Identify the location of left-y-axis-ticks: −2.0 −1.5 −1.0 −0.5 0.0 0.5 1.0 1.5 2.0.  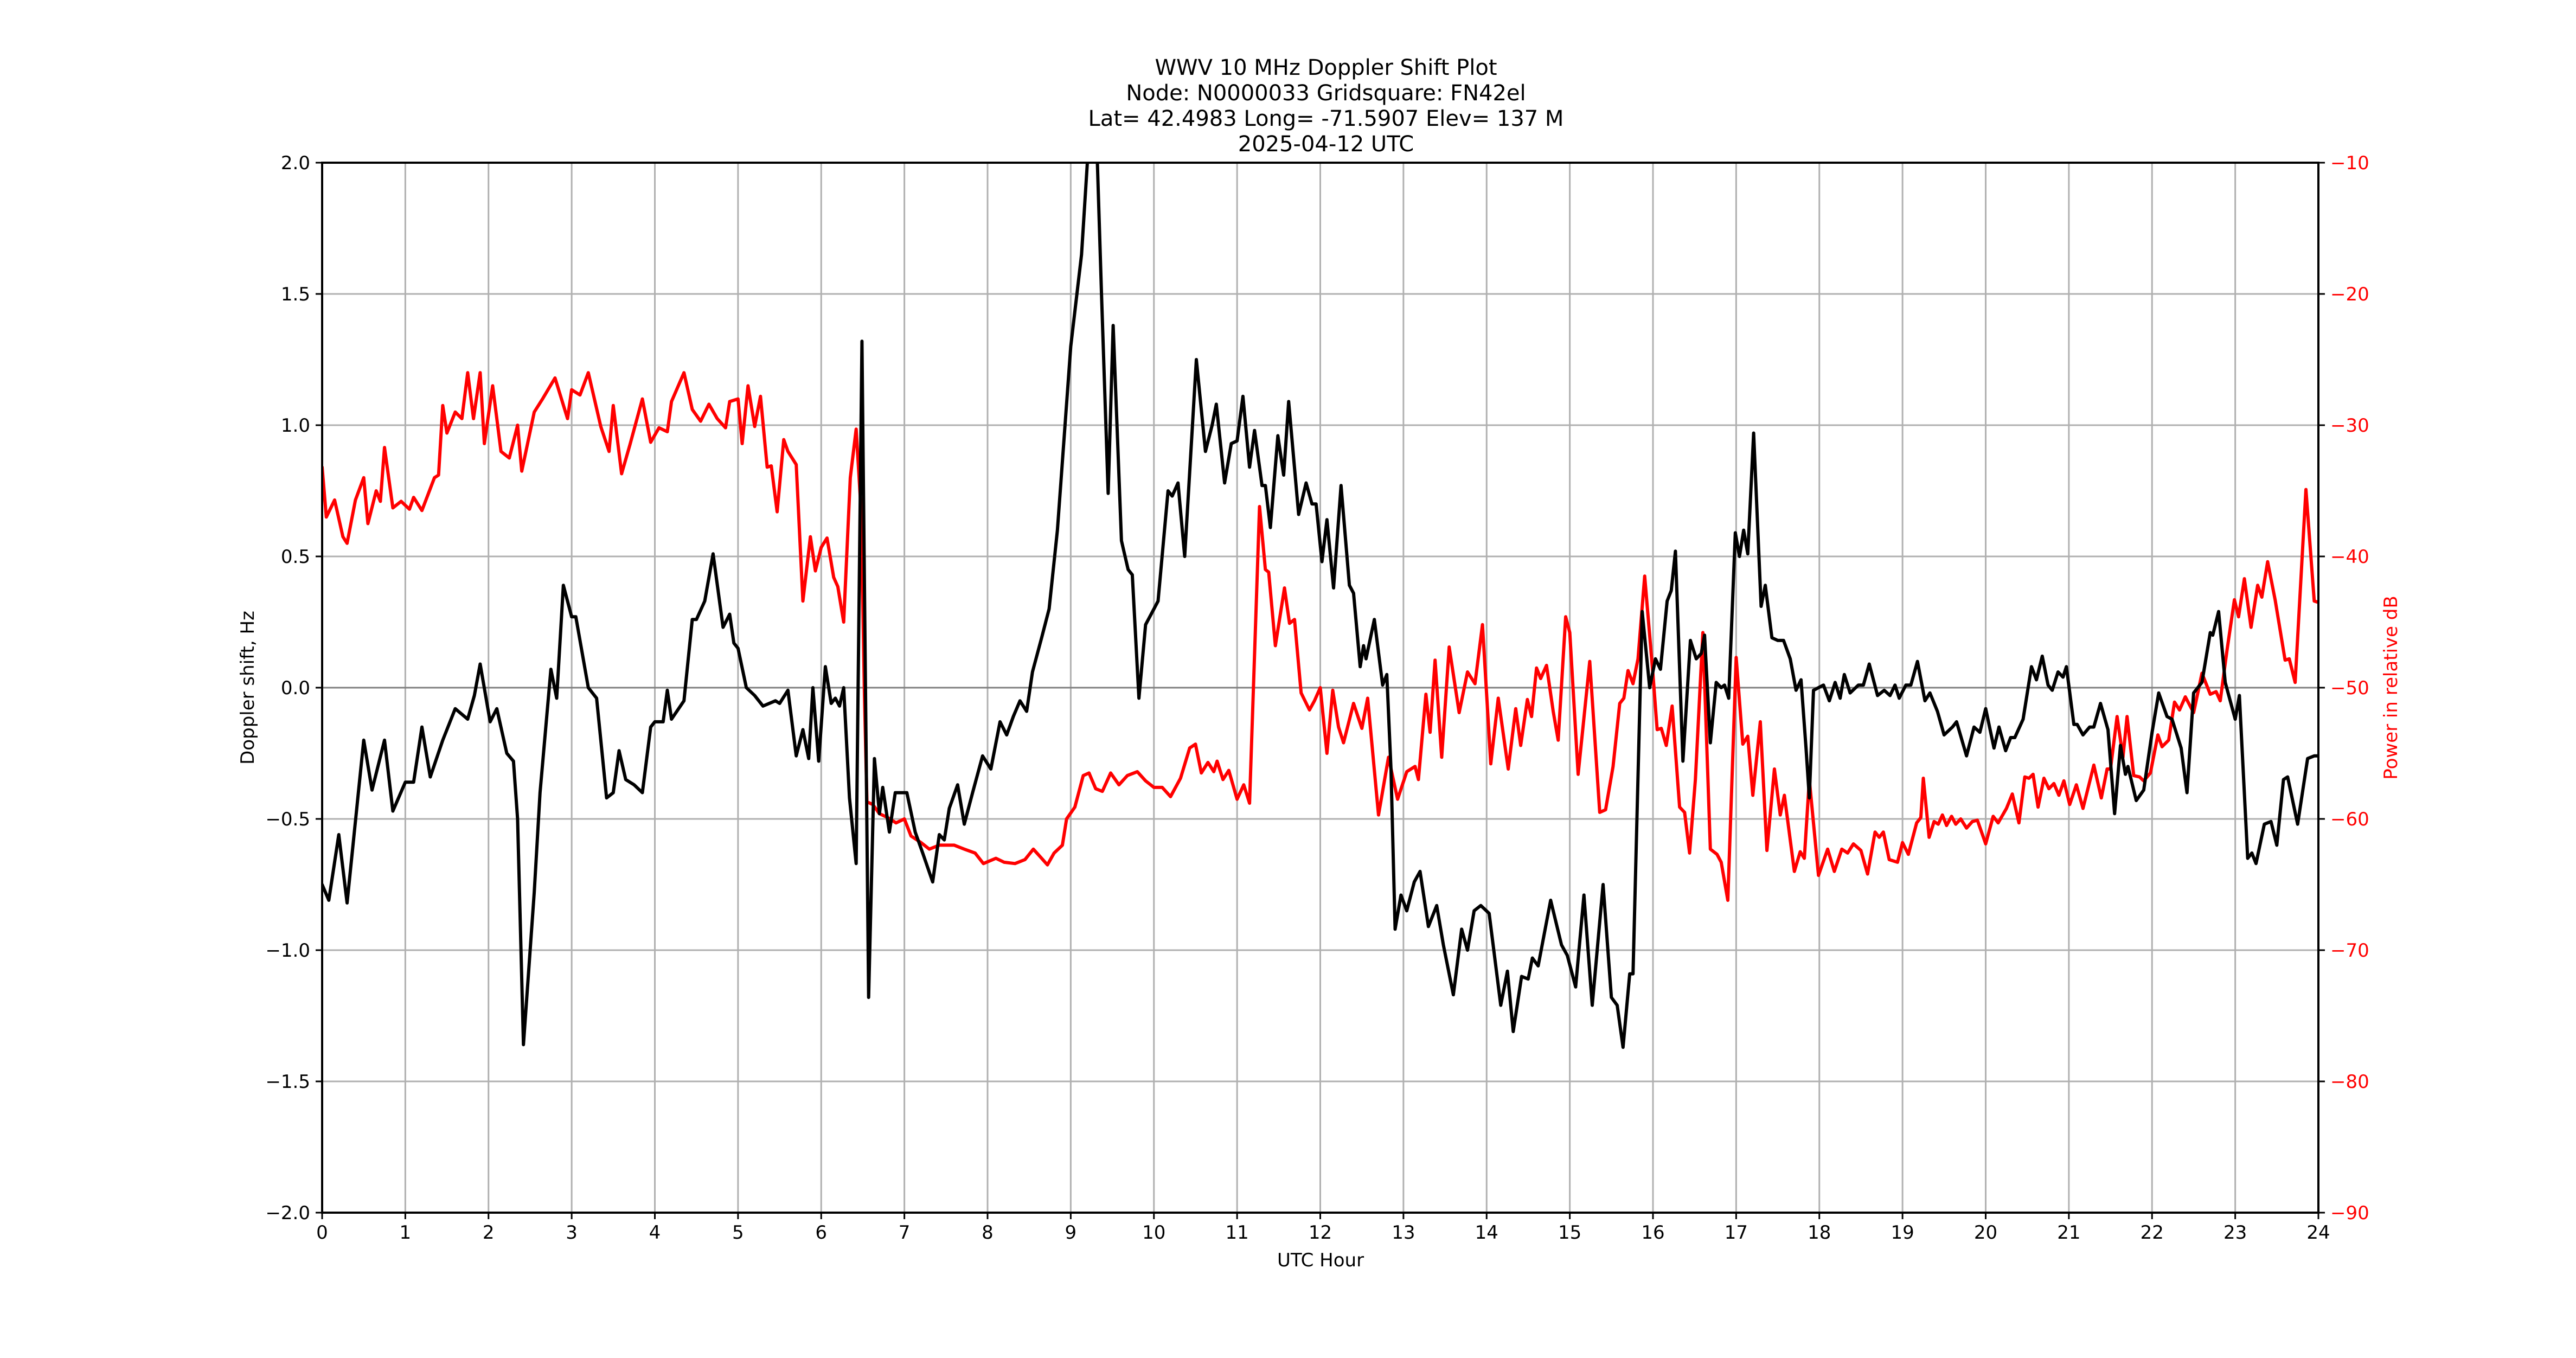
(293, 688).